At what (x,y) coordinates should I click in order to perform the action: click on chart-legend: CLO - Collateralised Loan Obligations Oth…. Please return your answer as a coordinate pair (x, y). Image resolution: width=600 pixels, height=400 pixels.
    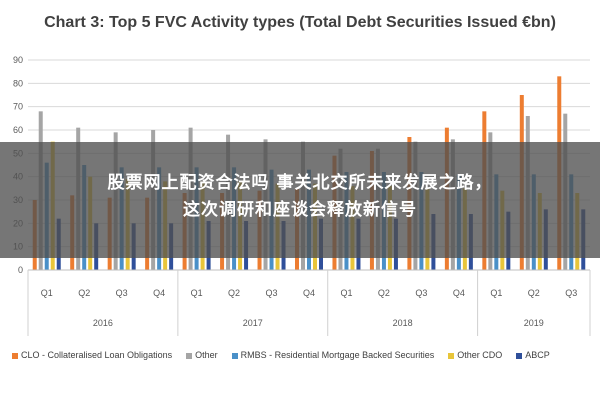
    Looking at the image, I should click on (306, 355).